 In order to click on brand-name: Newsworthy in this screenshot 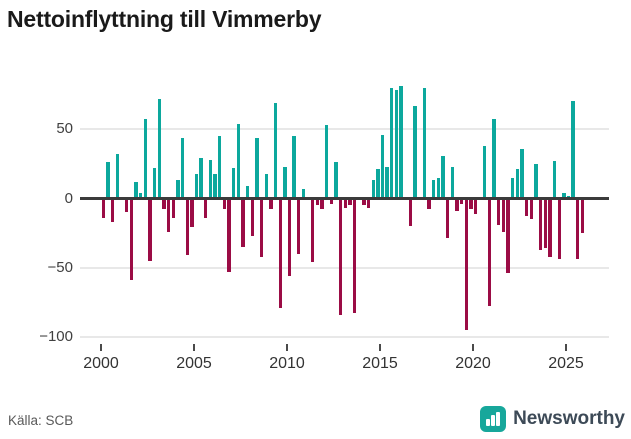, I will do `click(569, 418)`.